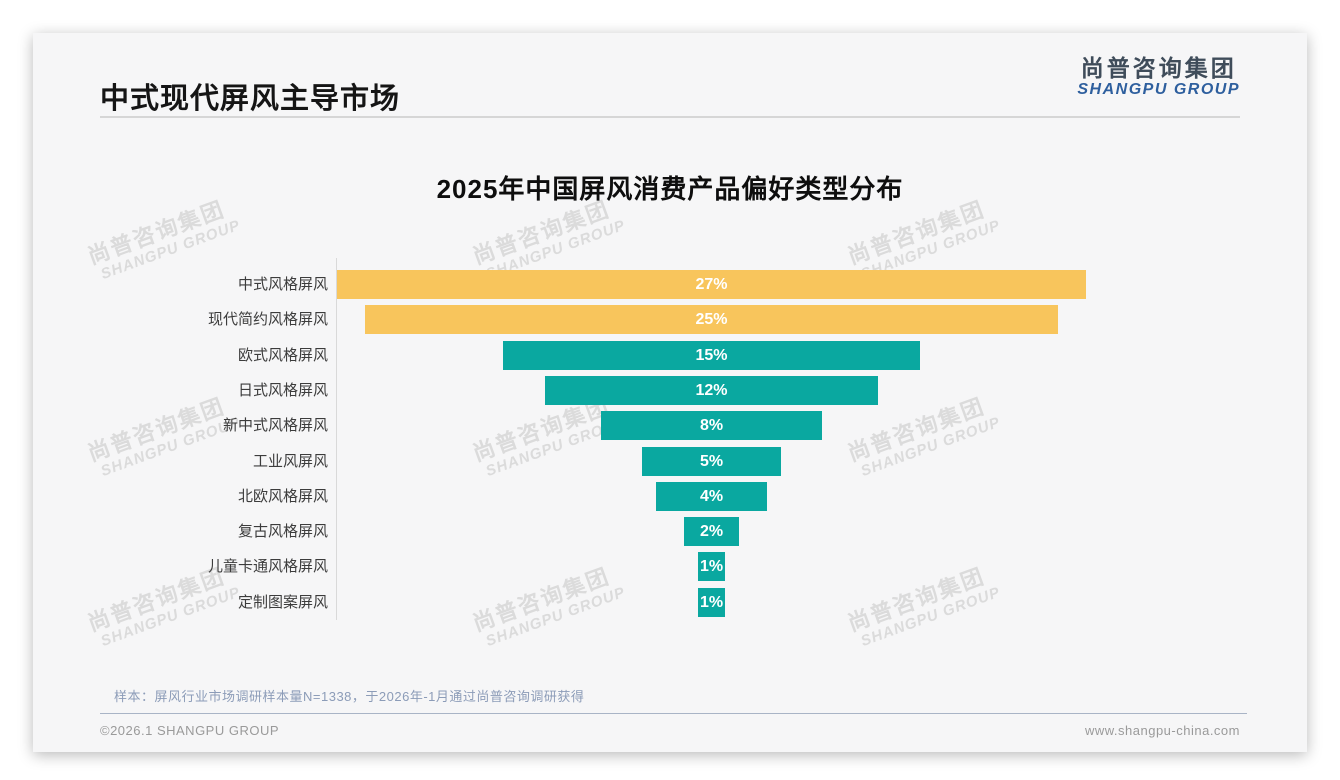 Image resolution: width=1340 pixels, height=780 pixels. I want to click on bar-row: 欧式风格屏风 15%, so click(670, 355).